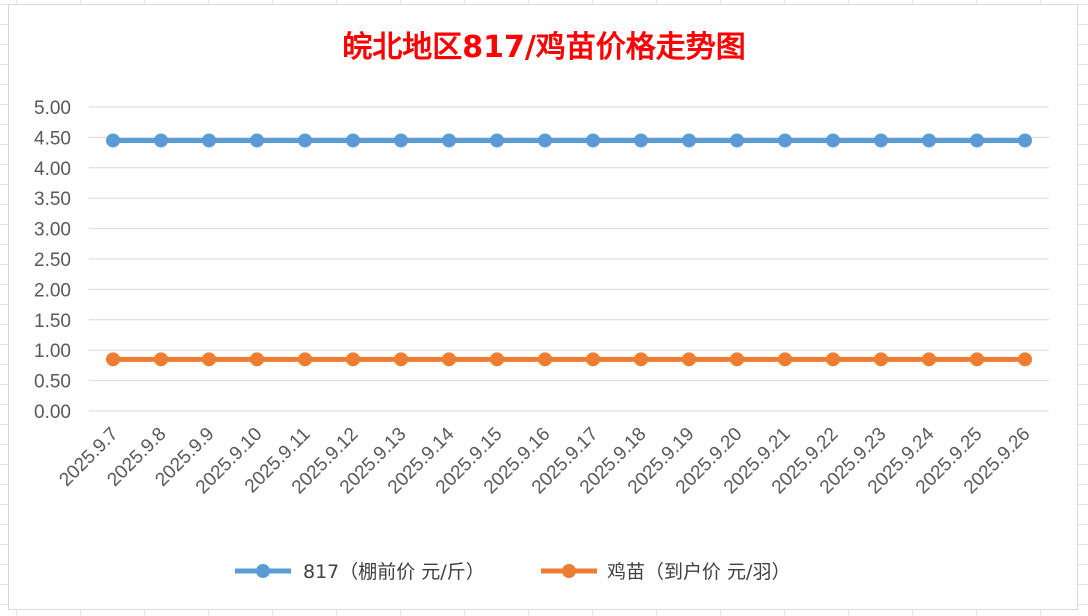 This screenshot has width=1088, height=616. Describe the element at coordinates (512, 572) in the screenshot. I see `legend: 817（棚前价 元/斤） 鸡苗（到户价 元/羽）` at that location.